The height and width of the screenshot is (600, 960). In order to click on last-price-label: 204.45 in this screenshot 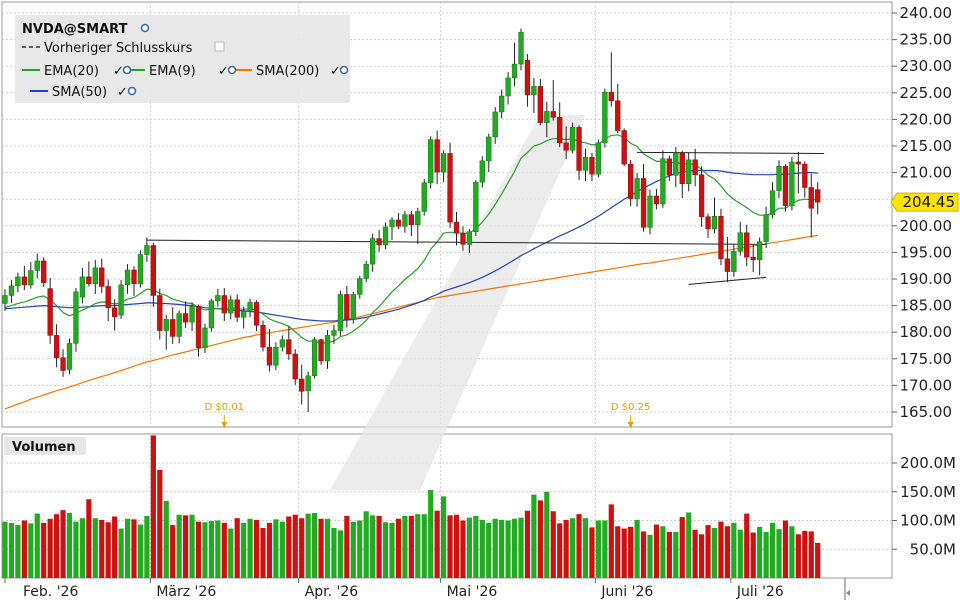, I will do `click(929, 202)`.